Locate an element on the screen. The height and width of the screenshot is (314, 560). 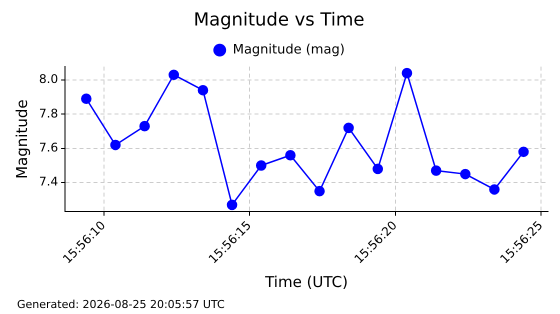
x-axis-title: Time (UTC) is located at coordinates (306, 281).